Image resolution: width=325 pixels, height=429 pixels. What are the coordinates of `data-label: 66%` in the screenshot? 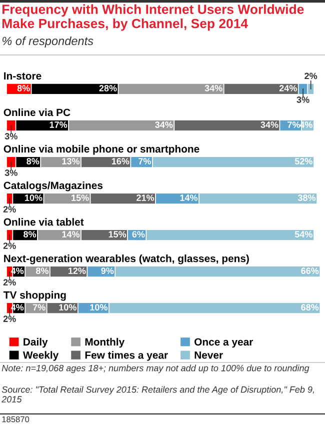 It's located at (310, 271).